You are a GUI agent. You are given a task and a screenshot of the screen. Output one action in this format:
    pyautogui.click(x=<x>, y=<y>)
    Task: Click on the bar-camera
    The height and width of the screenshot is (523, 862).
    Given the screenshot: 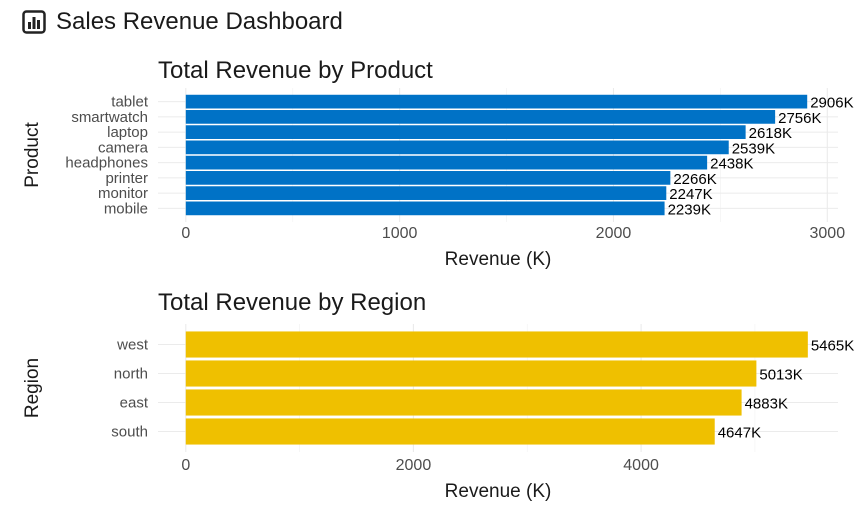 What is the action you would take?
    pyautogui.click(x=457, y=147)
    